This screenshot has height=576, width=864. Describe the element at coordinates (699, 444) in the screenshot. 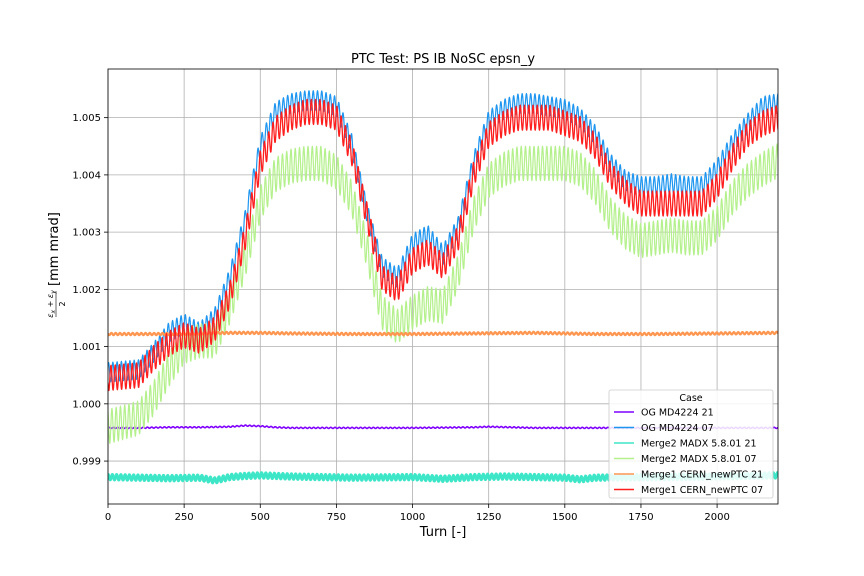

I see `legend-label: Merge2 MADX 5.8.01 21` at that location.